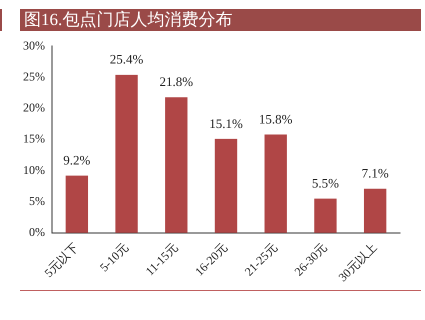 Image resolution: width=425 pixels, height=320 pixels. What do you see at coordinates (127, 59) in the screenshot?
I see `data-label: 25.4%` at bounding box center [127, 59].